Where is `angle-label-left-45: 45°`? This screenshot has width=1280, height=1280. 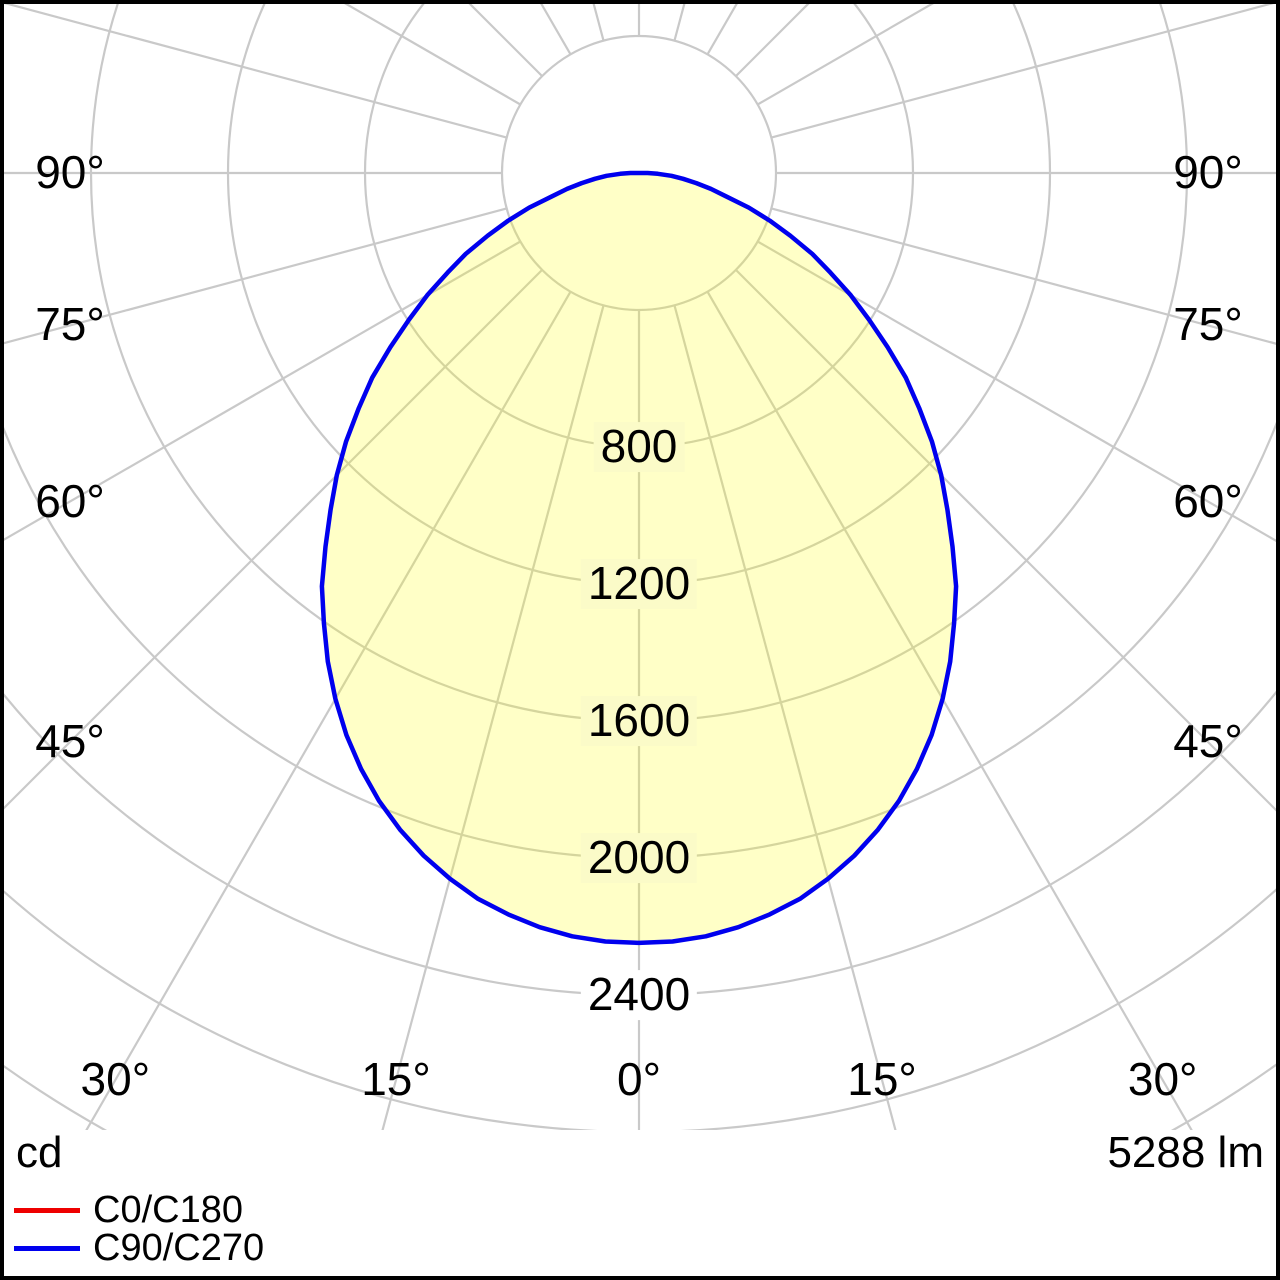 angle-label-left-45: 45° is located at coordinates (70, 741).